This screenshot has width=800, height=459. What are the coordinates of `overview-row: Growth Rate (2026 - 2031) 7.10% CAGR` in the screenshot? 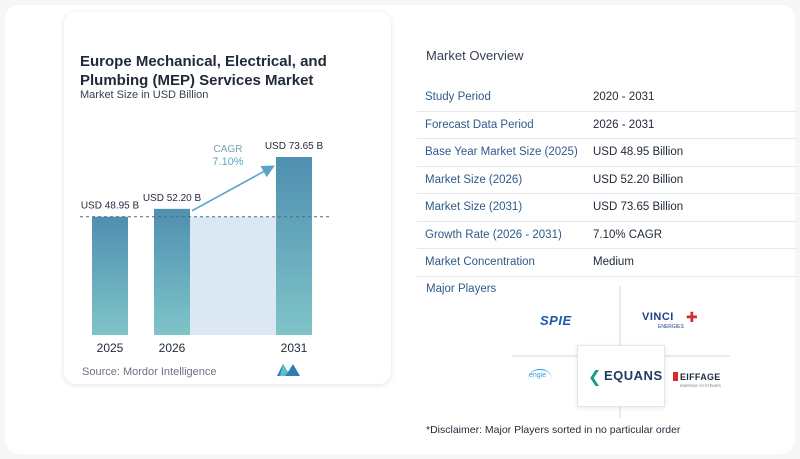 It's located at (607, 235).